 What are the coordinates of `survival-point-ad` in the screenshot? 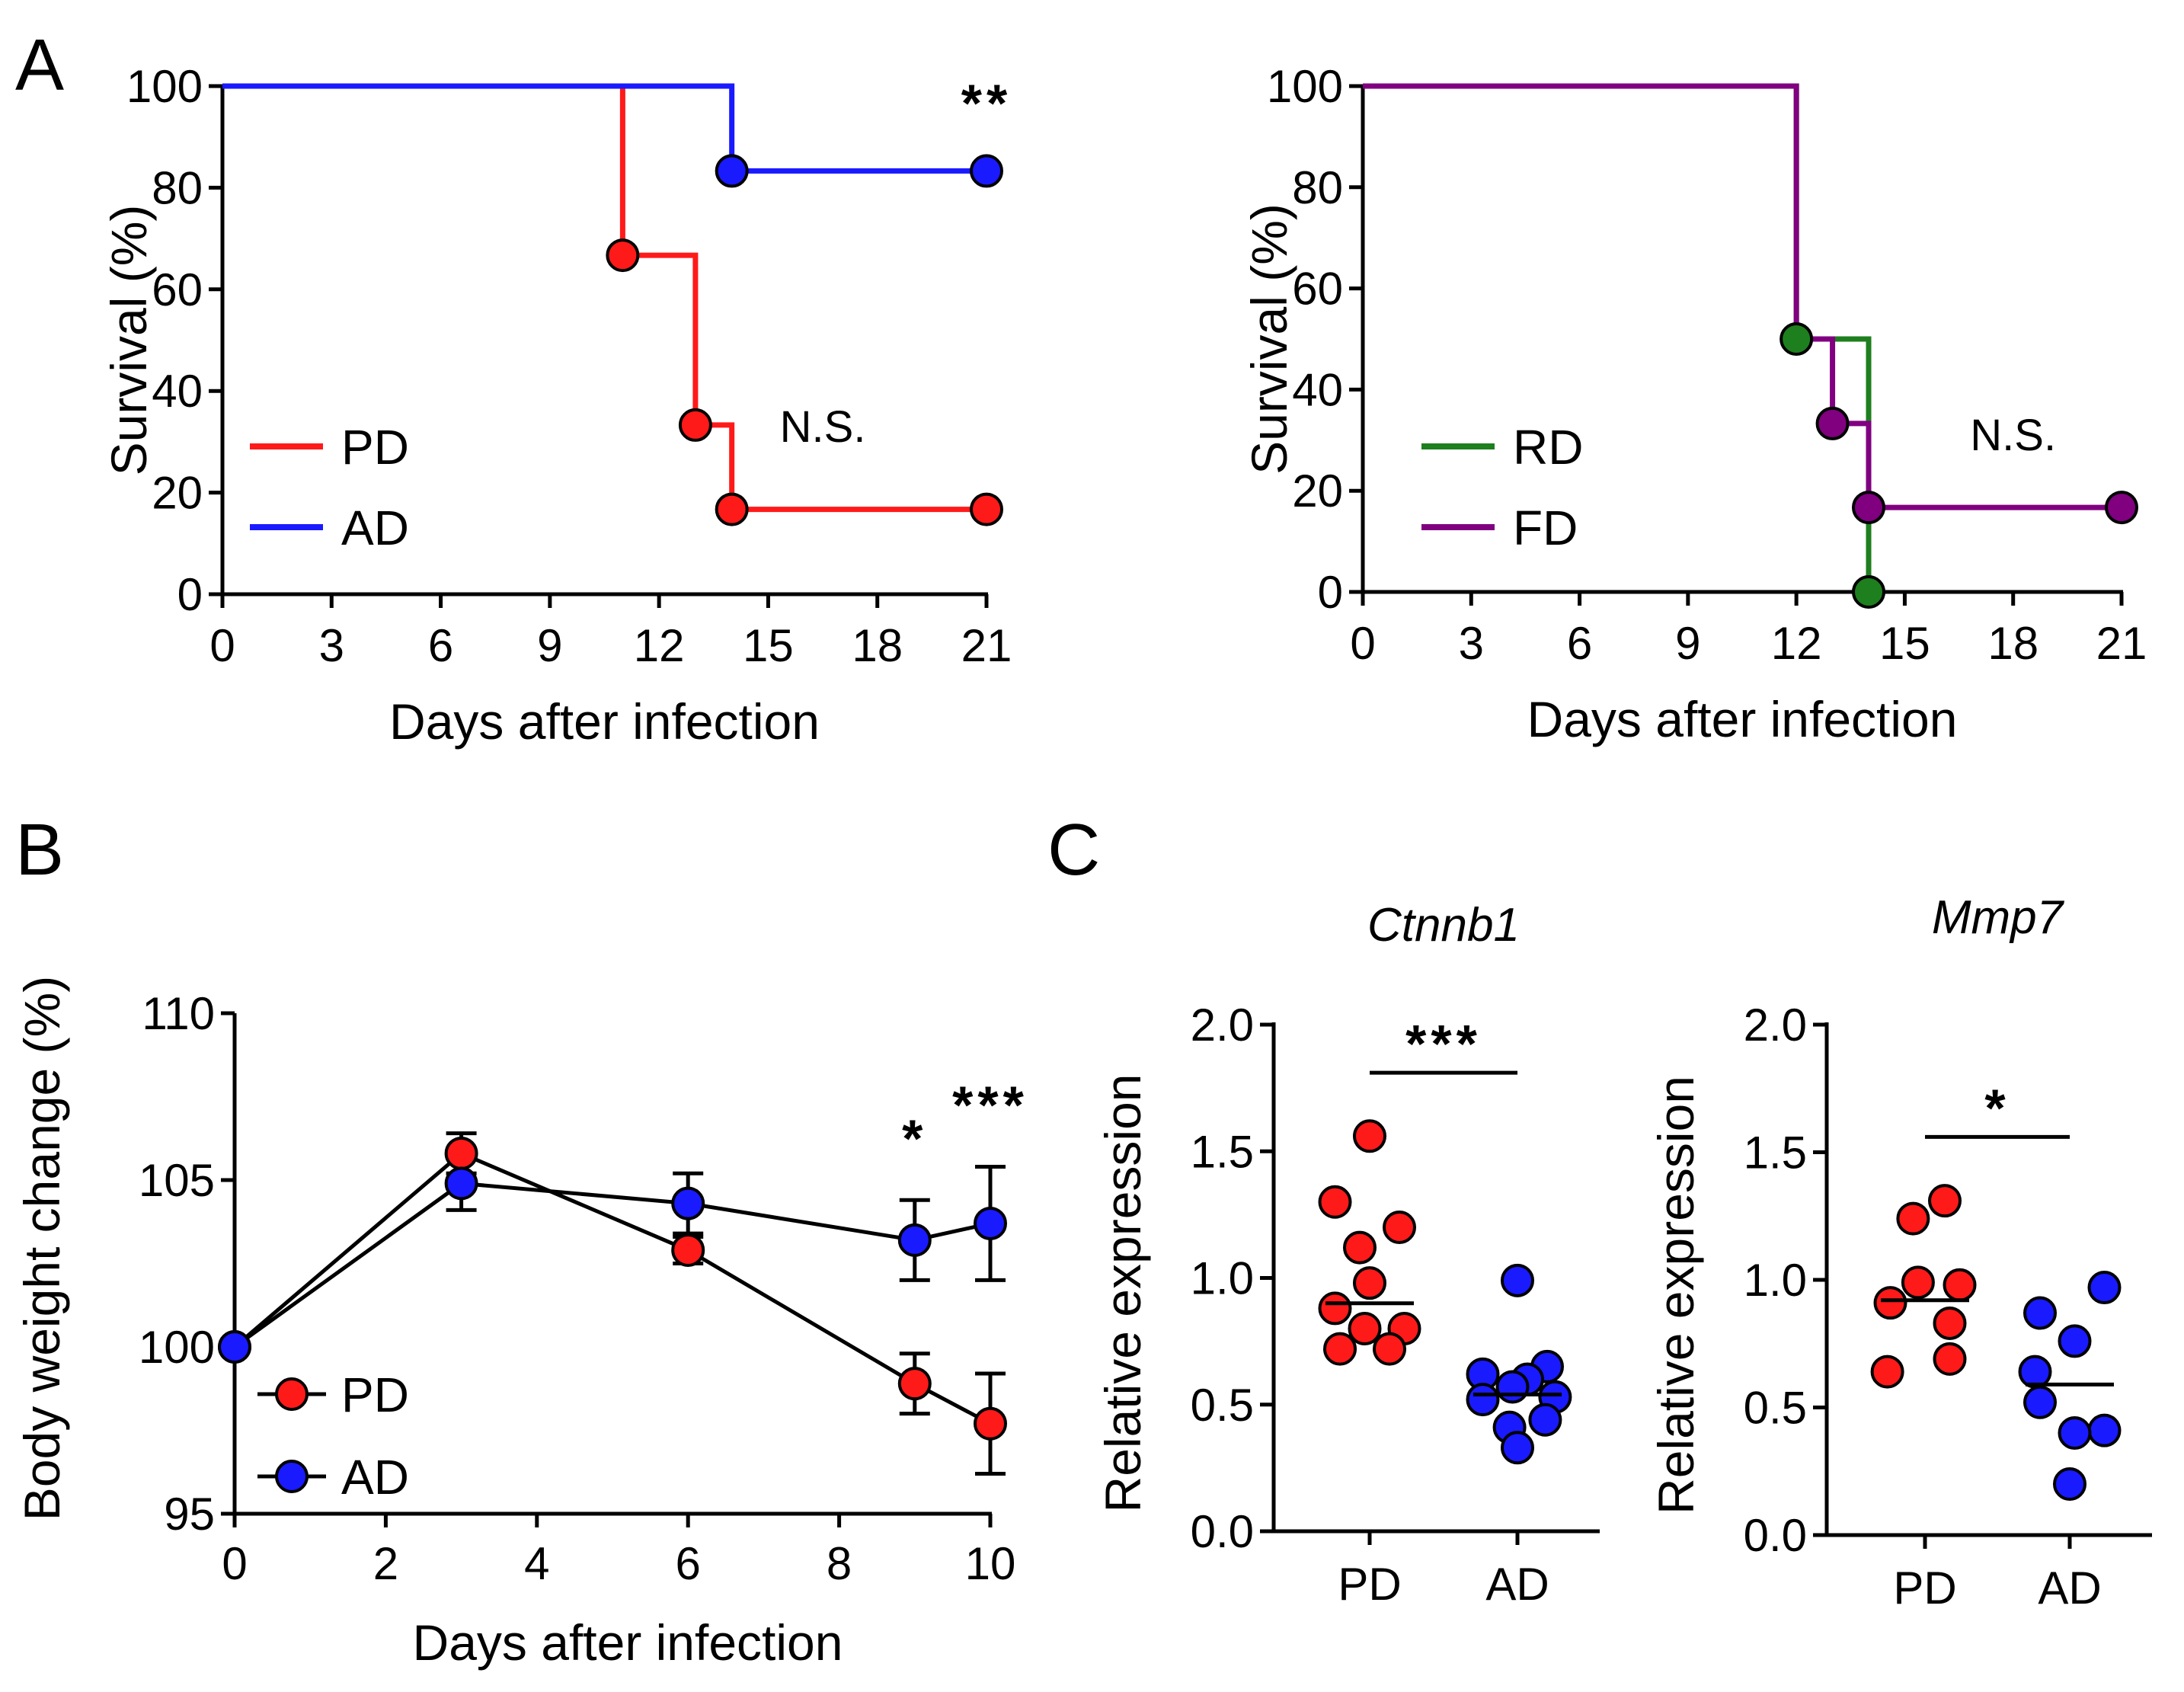 It's located at (732, 171).